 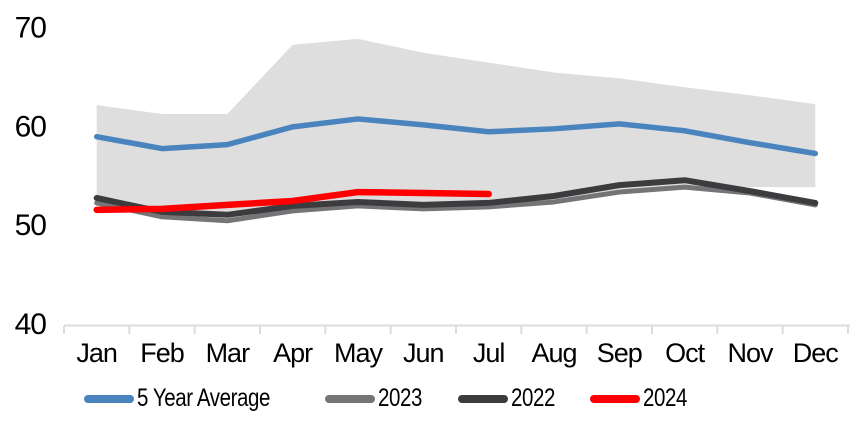 What do you see at coordinates (359, 353) in the screenshot?
I see `x-axis-label: May` at bounding box center [359, 353].